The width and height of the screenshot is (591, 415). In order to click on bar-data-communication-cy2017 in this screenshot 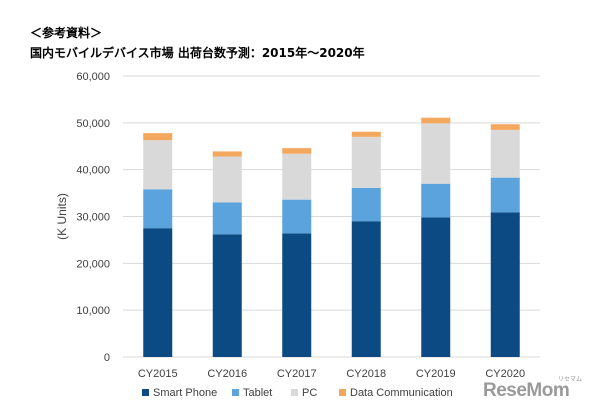, I will do `click(297, 151)`.